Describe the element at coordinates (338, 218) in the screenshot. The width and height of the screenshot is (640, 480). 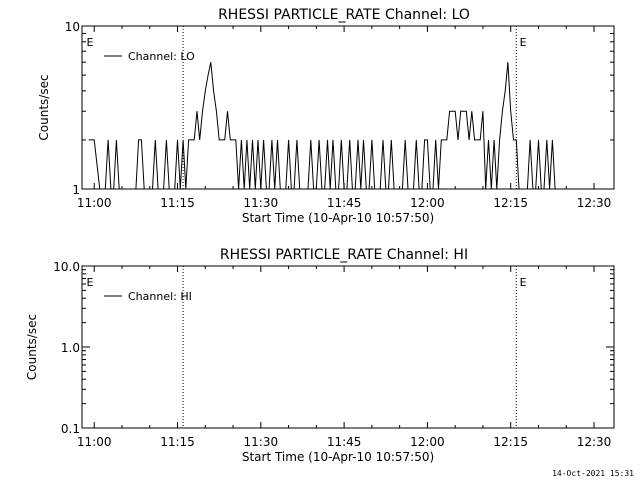
I see `lo-x-axis-label: Start Time (10-Apr-10 10:57:50)` at that location.